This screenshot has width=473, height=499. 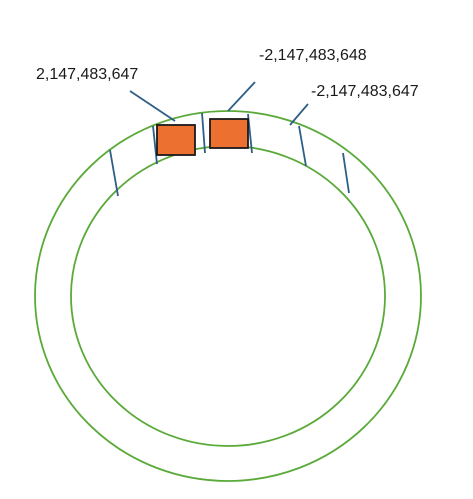 I want to click on occupied-slot-left, so click(x=176, y=140).